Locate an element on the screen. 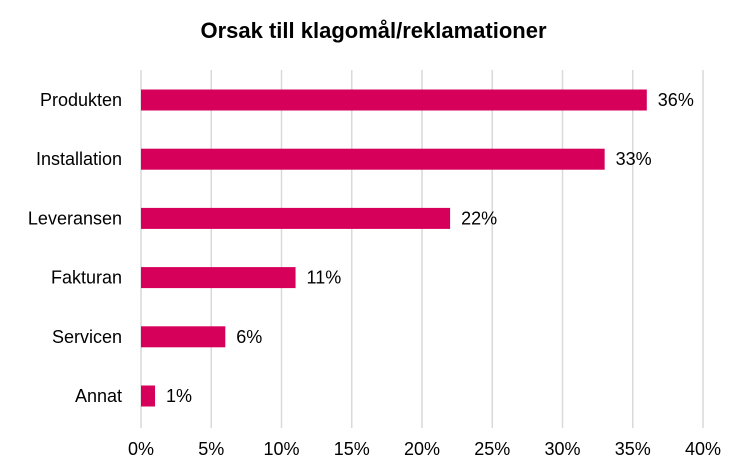  category-label: Servicen is located at coordinates (87, 337).